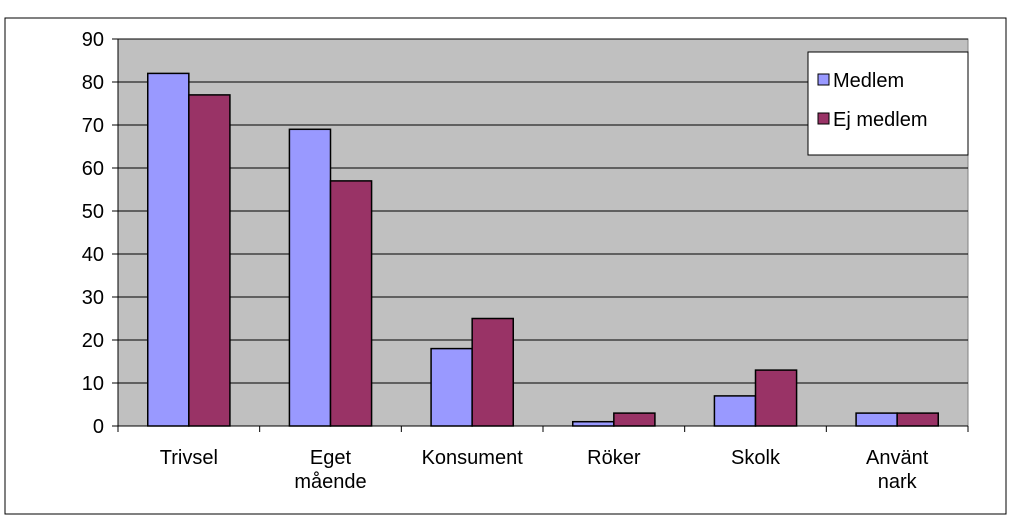 Image resolution: width=1012 pixels, height=525 pixels. What do you see at coordinates (868, 81) in the screenshot?
I see `legend-label: Medlem` at bounding box center [868, 81].